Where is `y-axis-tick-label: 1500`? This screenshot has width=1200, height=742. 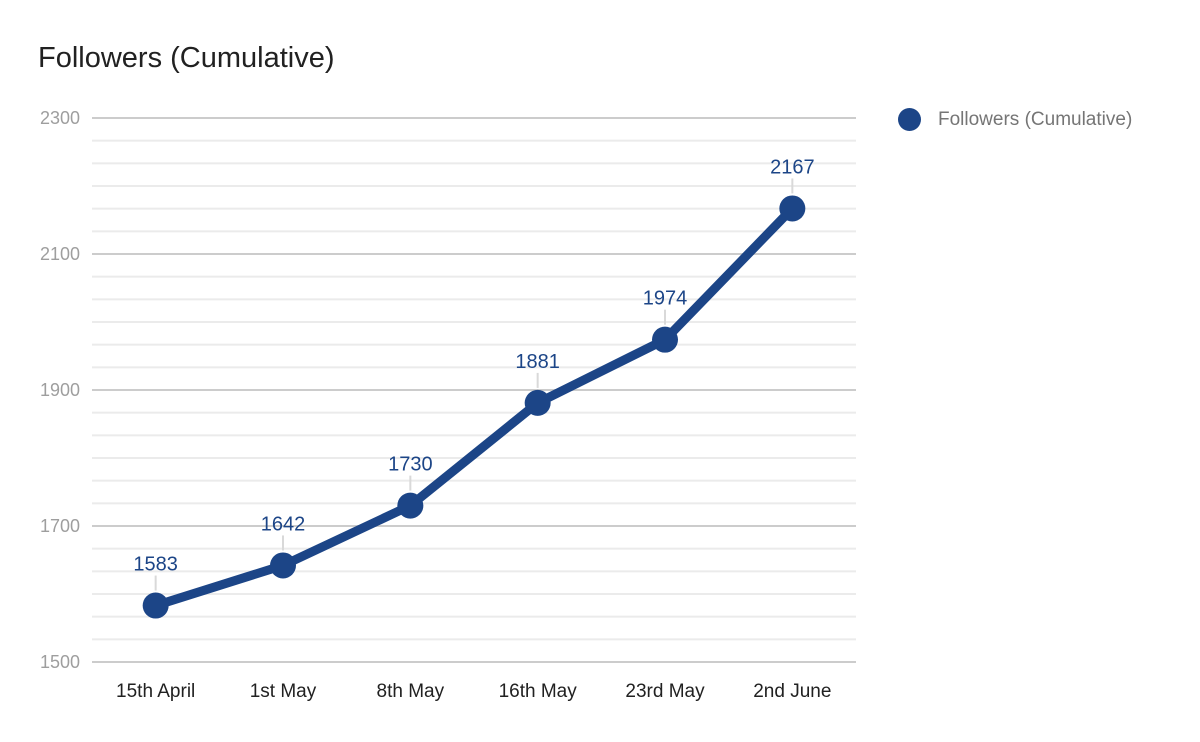 y-axis-tick-label: 1500 is located at coordinates (60, 662).